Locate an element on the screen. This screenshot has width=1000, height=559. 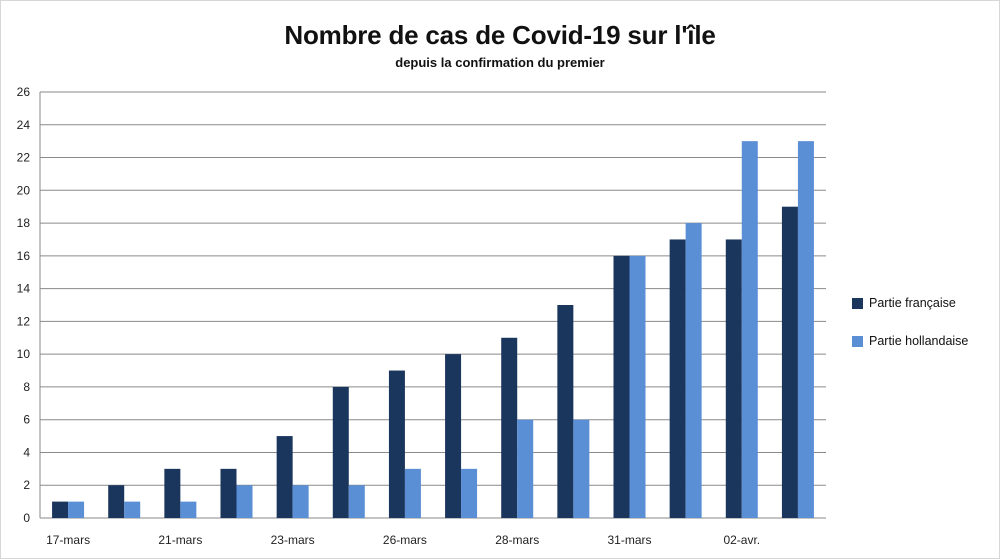
chart-subtitle: depuis la confirmation du premier is located at coordinates (500, 62).